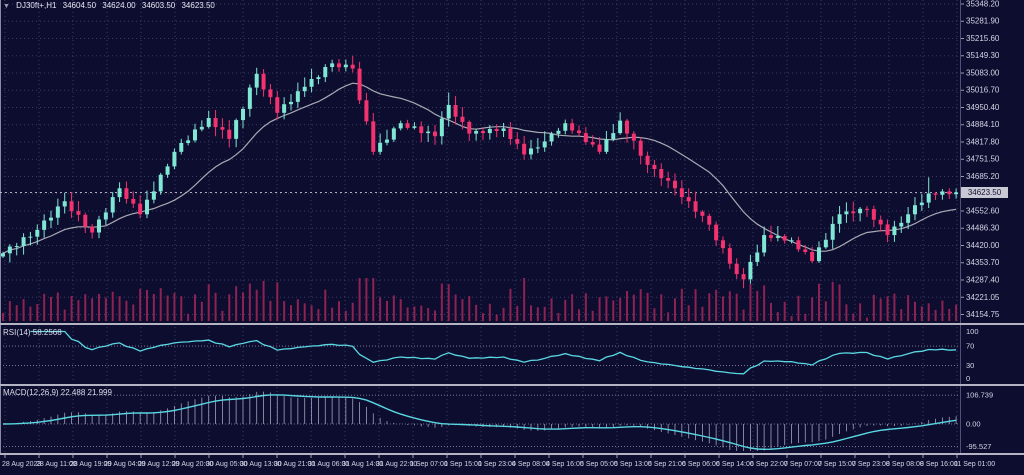  Describe the element at coordinates (984, 192) in the screenshot. I see `current-price-tag: 34623.50` at that location.